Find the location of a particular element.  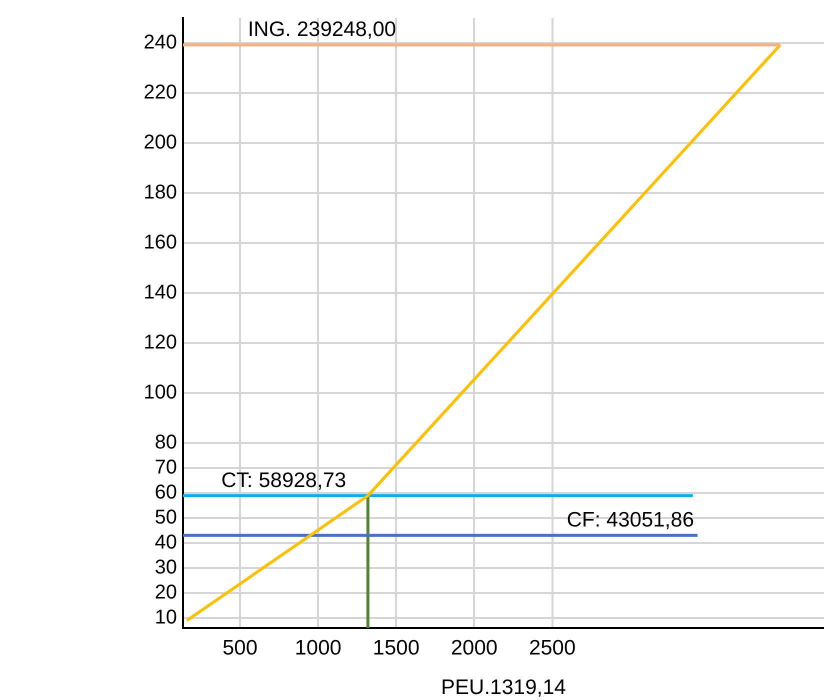

y-tick-label: 100 is located at coordinates (160, 393).